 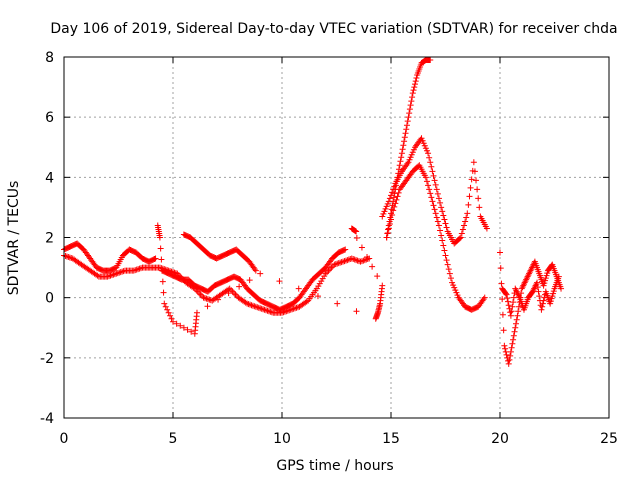 What do you see at coordinates (254, 279) in the screenshot?
I see `series-track-d` at bounding box center [254, 279].